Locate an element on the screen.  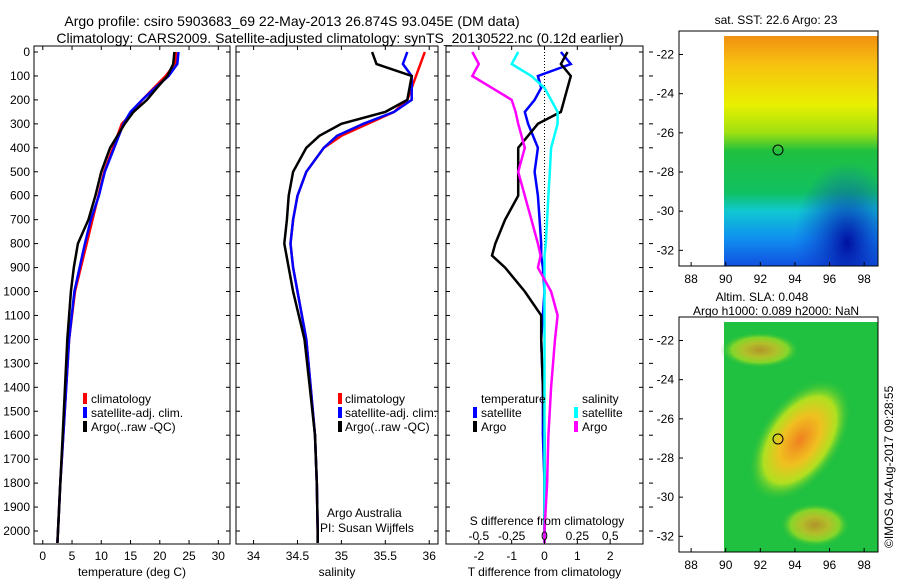
sla-high-anomaly is located at coordinates (800, 440).